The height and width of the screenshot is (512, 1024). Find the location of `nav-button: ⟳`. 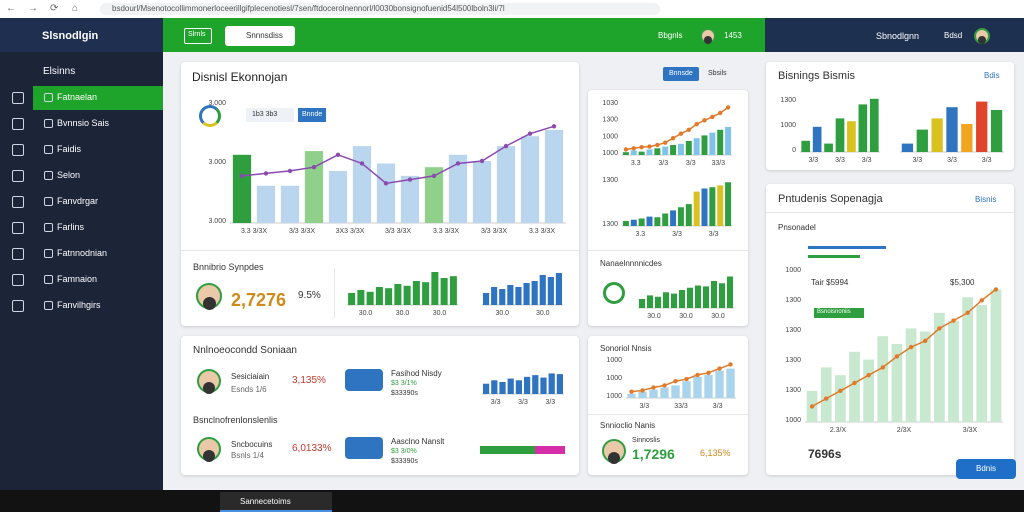

nav-button: ⟳ is located at coordinates (54, 8).